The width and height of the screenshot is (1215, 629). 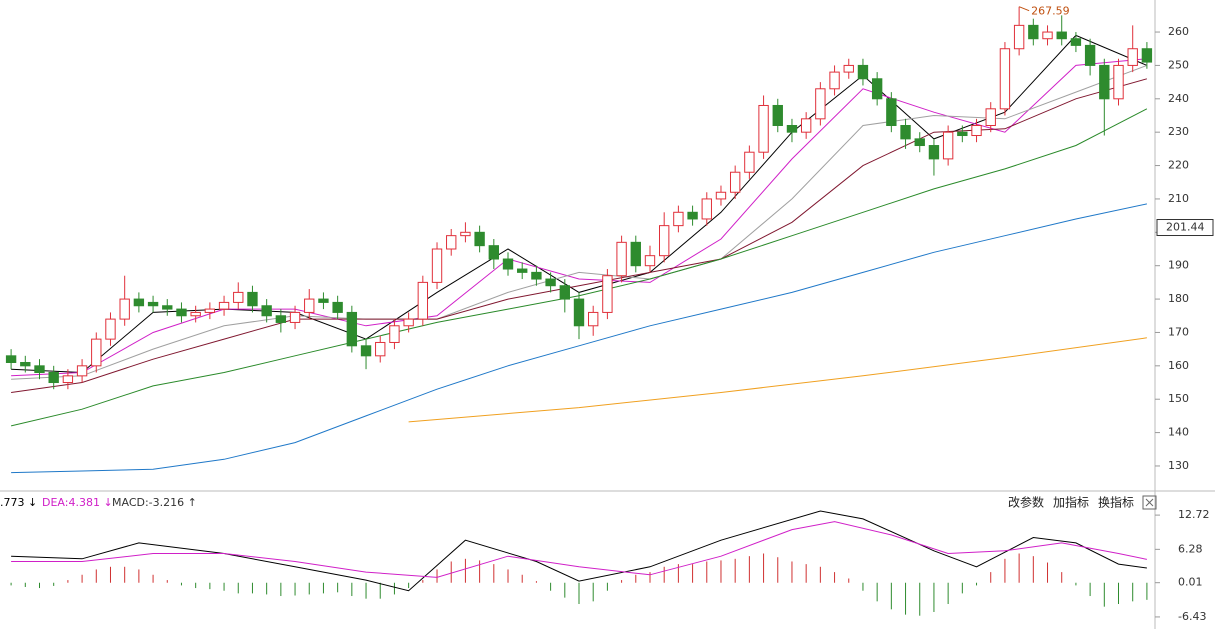 I want to click on dif-line, so click(x=579, y=551).